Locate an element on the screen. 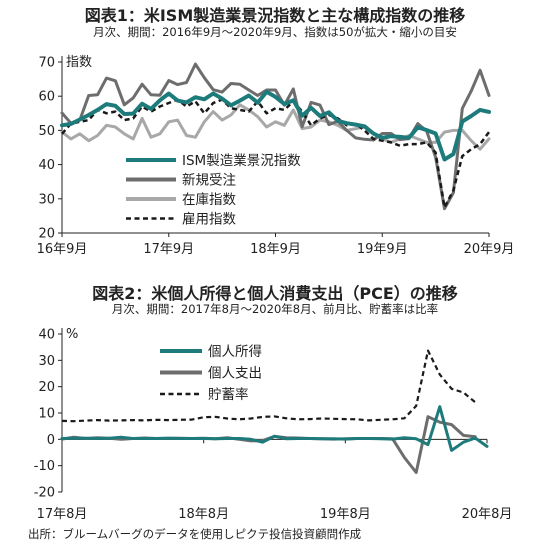 The height and width of the screenshot is (548, 550). chart2-y-tick-label: -10 is located at coordinates (44, 466).